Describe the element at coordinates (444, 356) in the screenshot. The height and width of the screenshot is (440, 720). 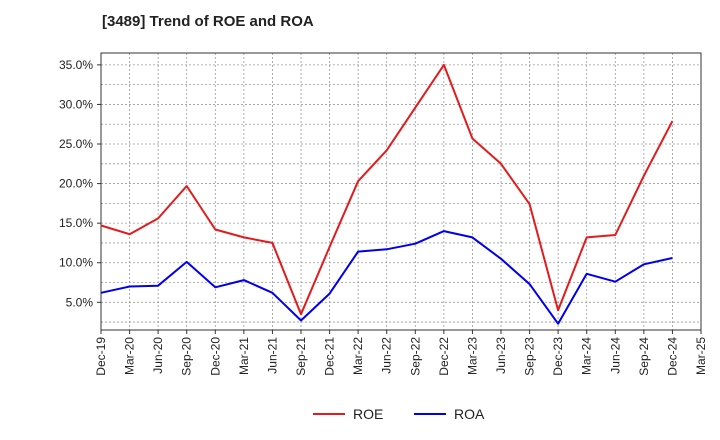
I see `x-tick-label: Dec-22` at that location.